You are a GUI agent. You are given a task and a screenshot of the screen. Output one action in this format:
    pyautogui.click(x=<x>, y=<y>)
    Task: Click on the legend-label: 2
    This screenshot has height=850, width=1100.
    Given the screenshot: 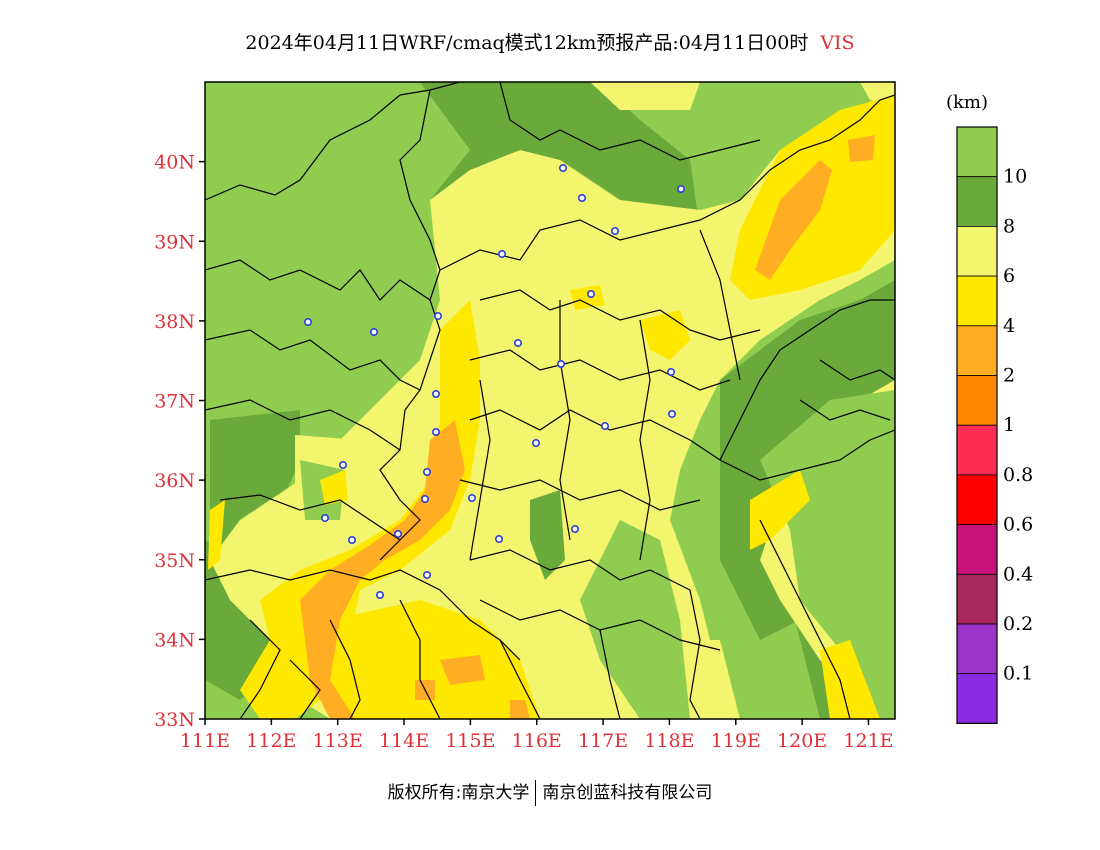 What is the action you would take?
    pyautogui.click(x=1009, y=376)
    